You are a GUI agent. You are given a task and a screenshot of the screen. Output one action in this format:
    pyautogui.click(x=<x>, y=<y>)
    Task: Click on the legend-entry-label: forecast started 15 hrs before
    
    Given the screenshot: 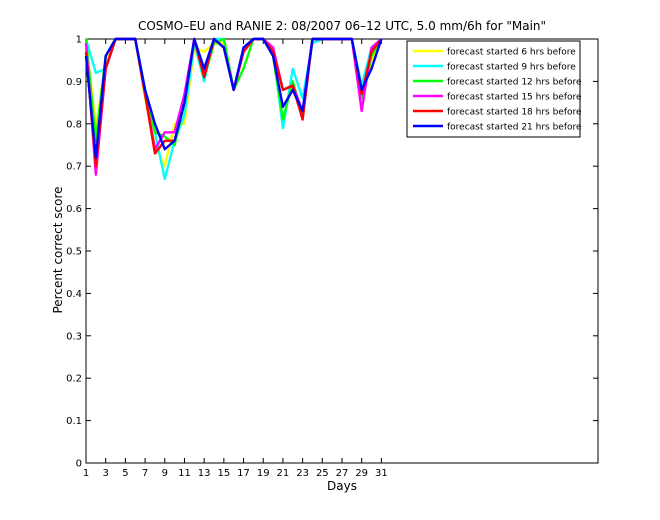 What is the action you would take?
    pyautogui.click(x=514, y=98)
    